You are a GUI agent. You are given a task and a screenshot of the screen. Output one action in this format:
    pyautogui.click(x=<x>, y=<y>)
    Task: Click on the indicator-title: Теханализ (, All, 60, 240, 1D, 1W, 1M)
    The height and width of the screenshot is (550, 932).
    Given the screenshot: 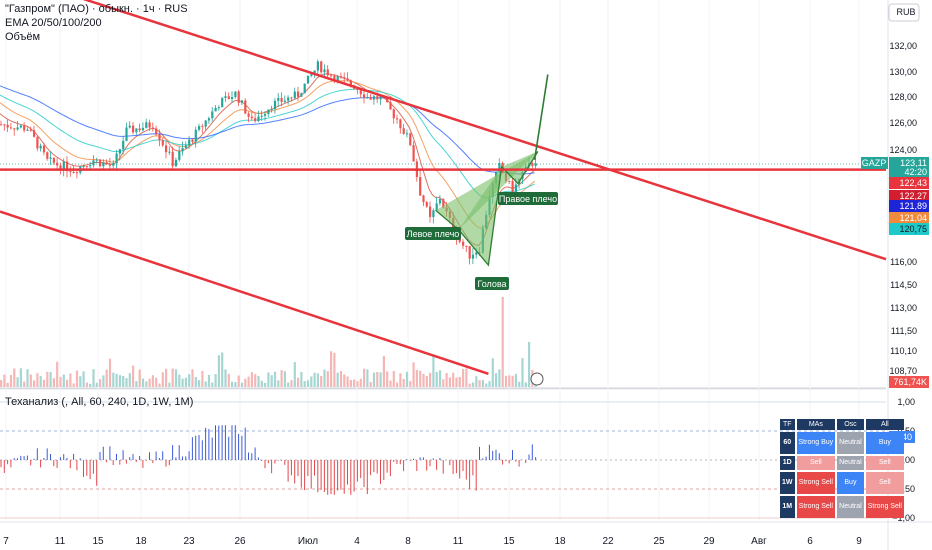 What is the action you would take?
    pyautogui.click(x=99, y=402)
    